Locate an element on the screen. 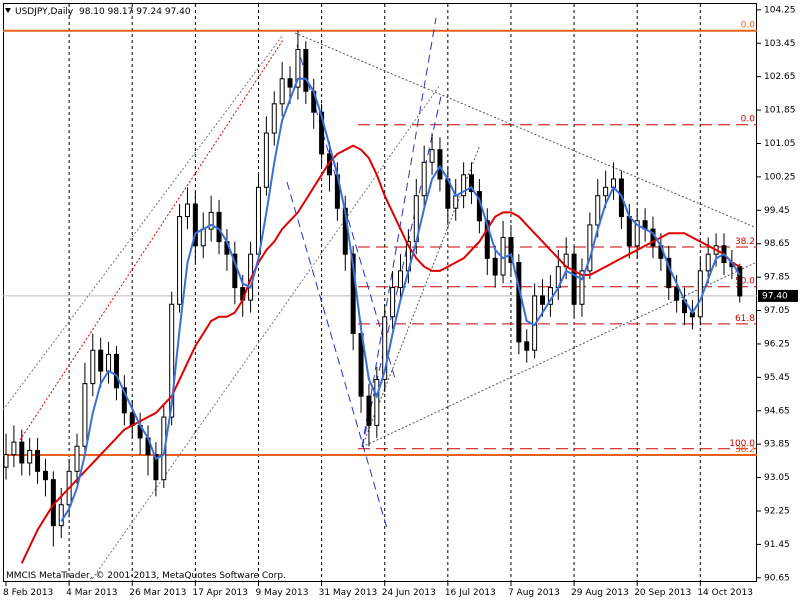 The height and width of the screenshot is (600, 800). y-tick-label: 93.05 is located at coordinates (777, 478).